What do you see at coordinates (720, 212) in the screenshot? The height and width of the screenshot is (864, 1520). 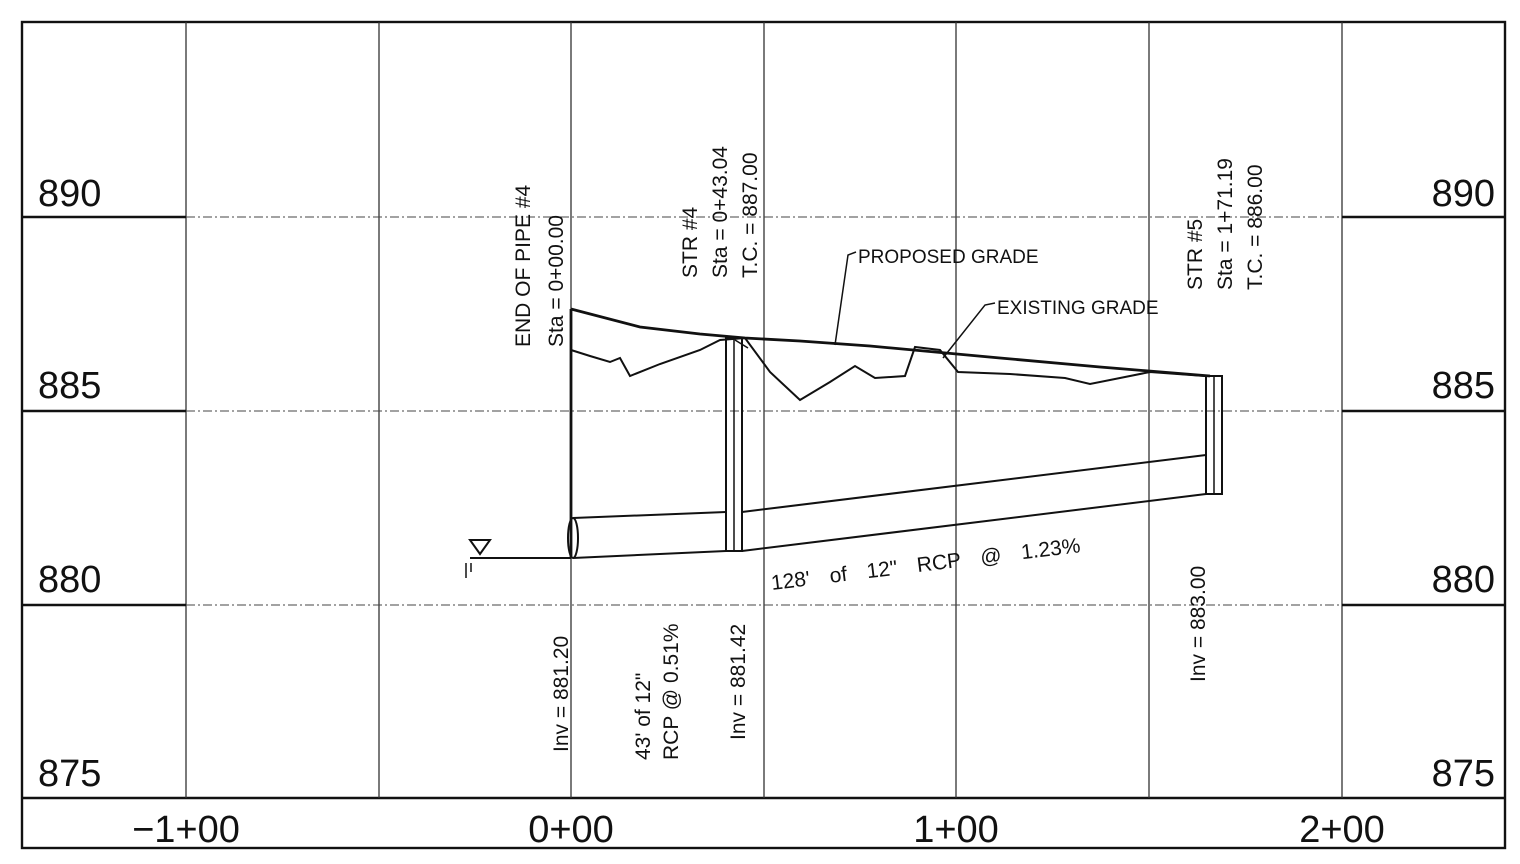 I see `str4-station: Sta = 0+43.04` at bounding box center [720, 212].